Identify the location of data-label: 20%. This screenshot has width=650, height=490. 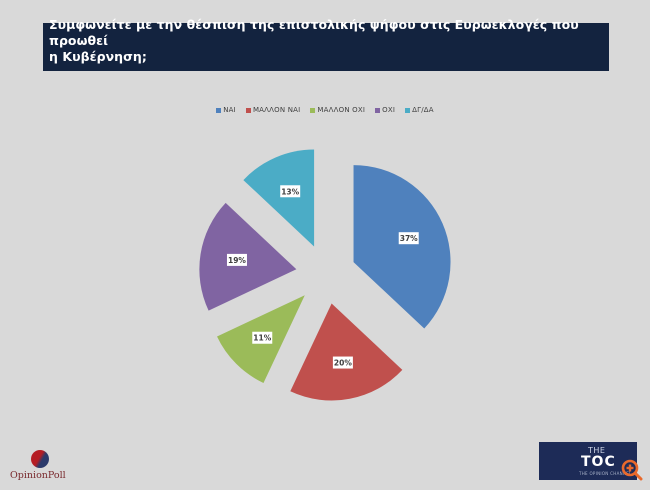
(343, 363).